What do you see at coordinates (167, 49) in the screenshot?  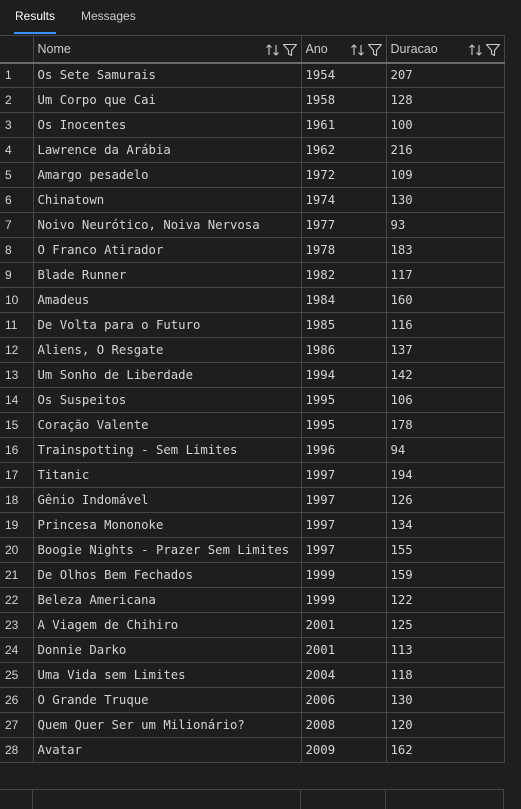 I see `column-header-nome: Nome` at bounding box center [167, 49].